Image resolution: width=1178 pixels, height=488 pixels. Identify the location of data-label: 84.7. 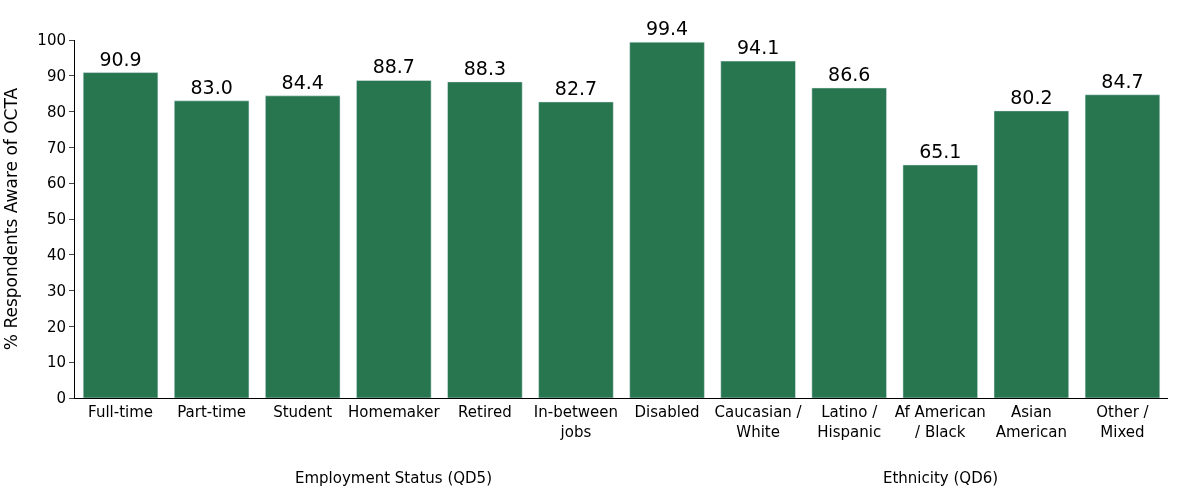
(1122, 80).